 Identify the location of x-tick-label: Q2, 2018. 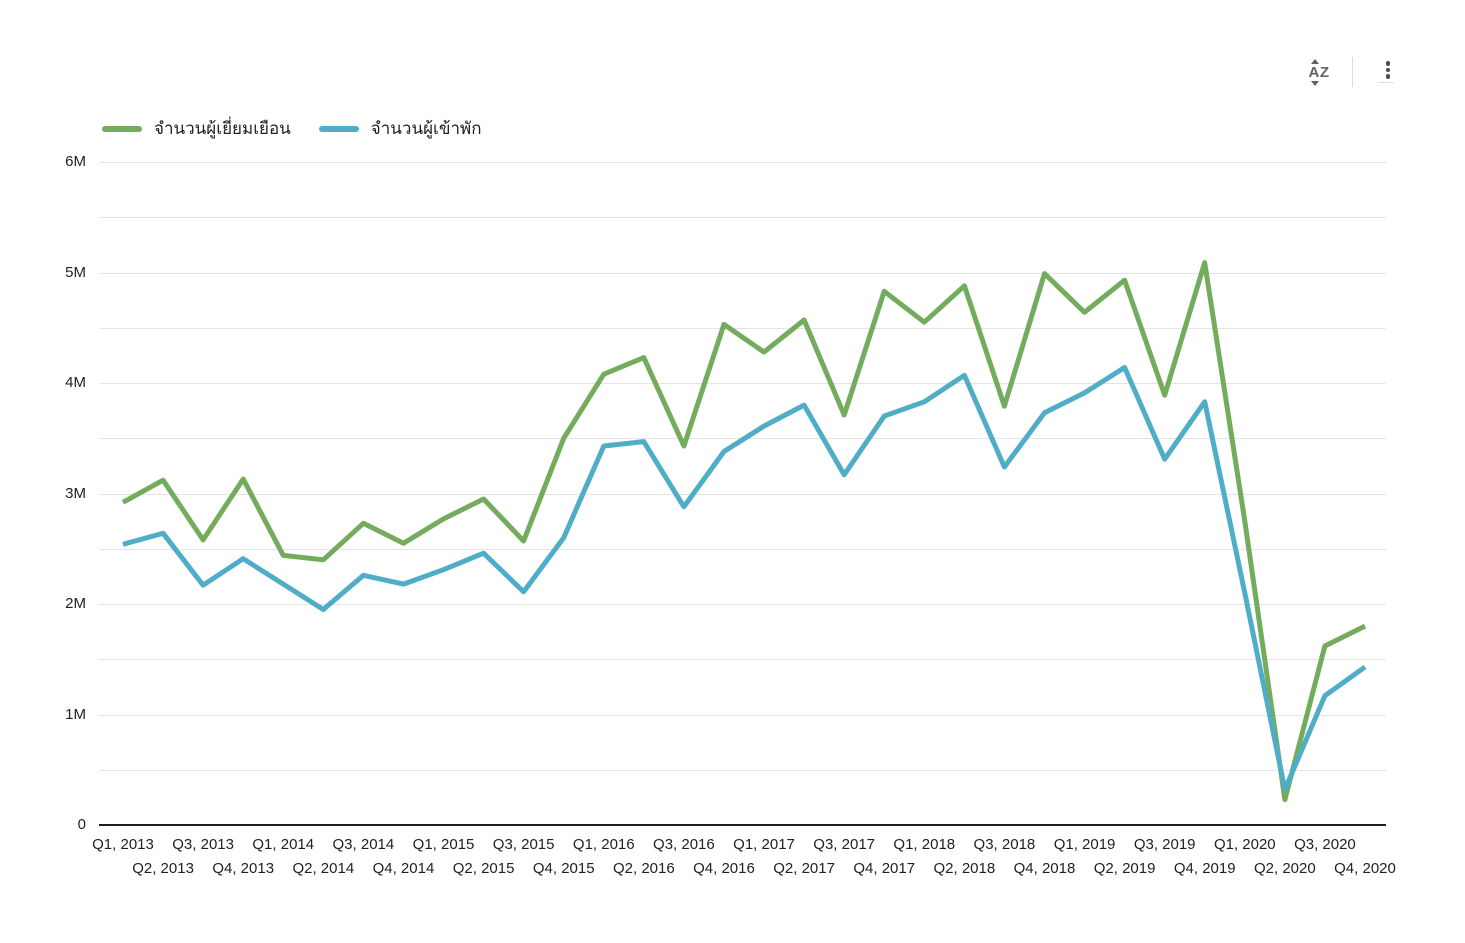
(964, 868).